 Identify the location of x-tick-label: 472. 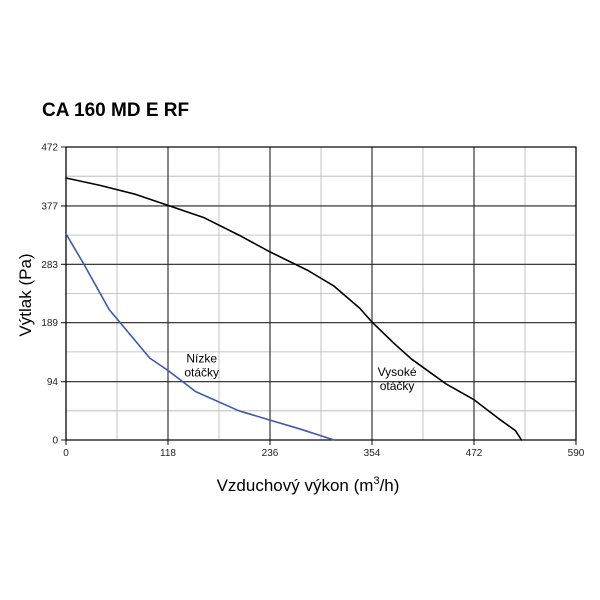
(474, 453).